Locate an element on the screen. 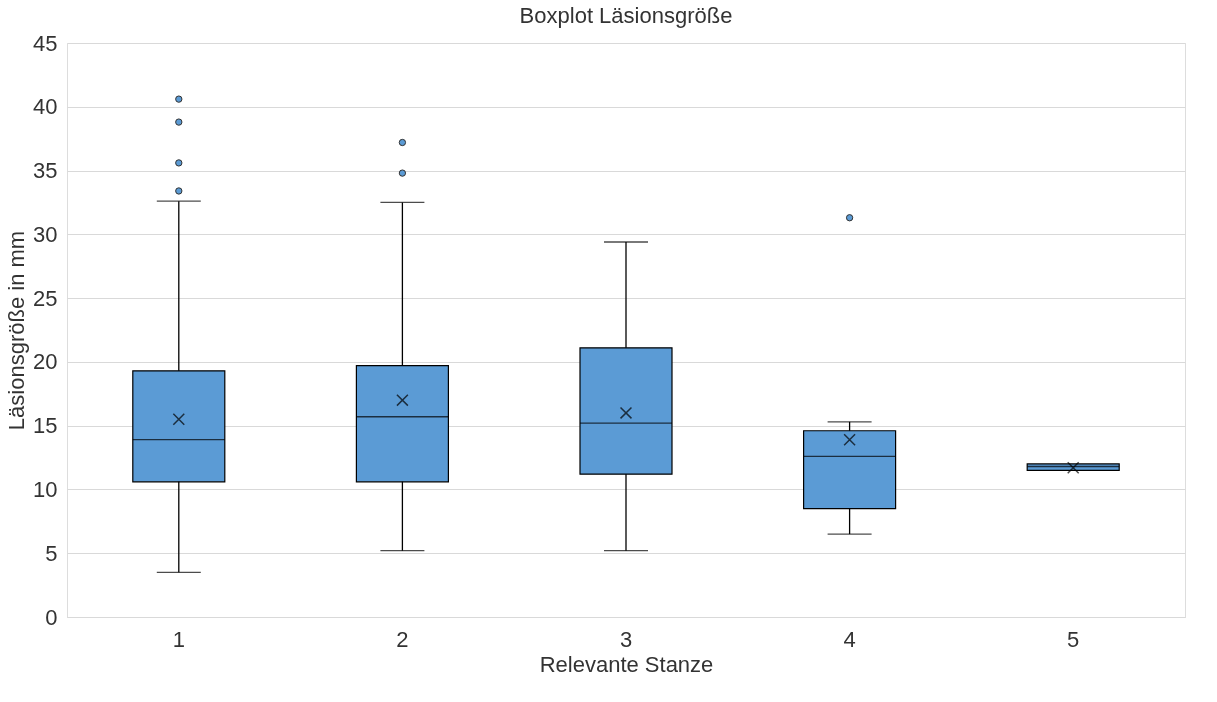 This screenshot has width=1217, height=702. y-tick-label: 35 is located at coordinates (45, 171).